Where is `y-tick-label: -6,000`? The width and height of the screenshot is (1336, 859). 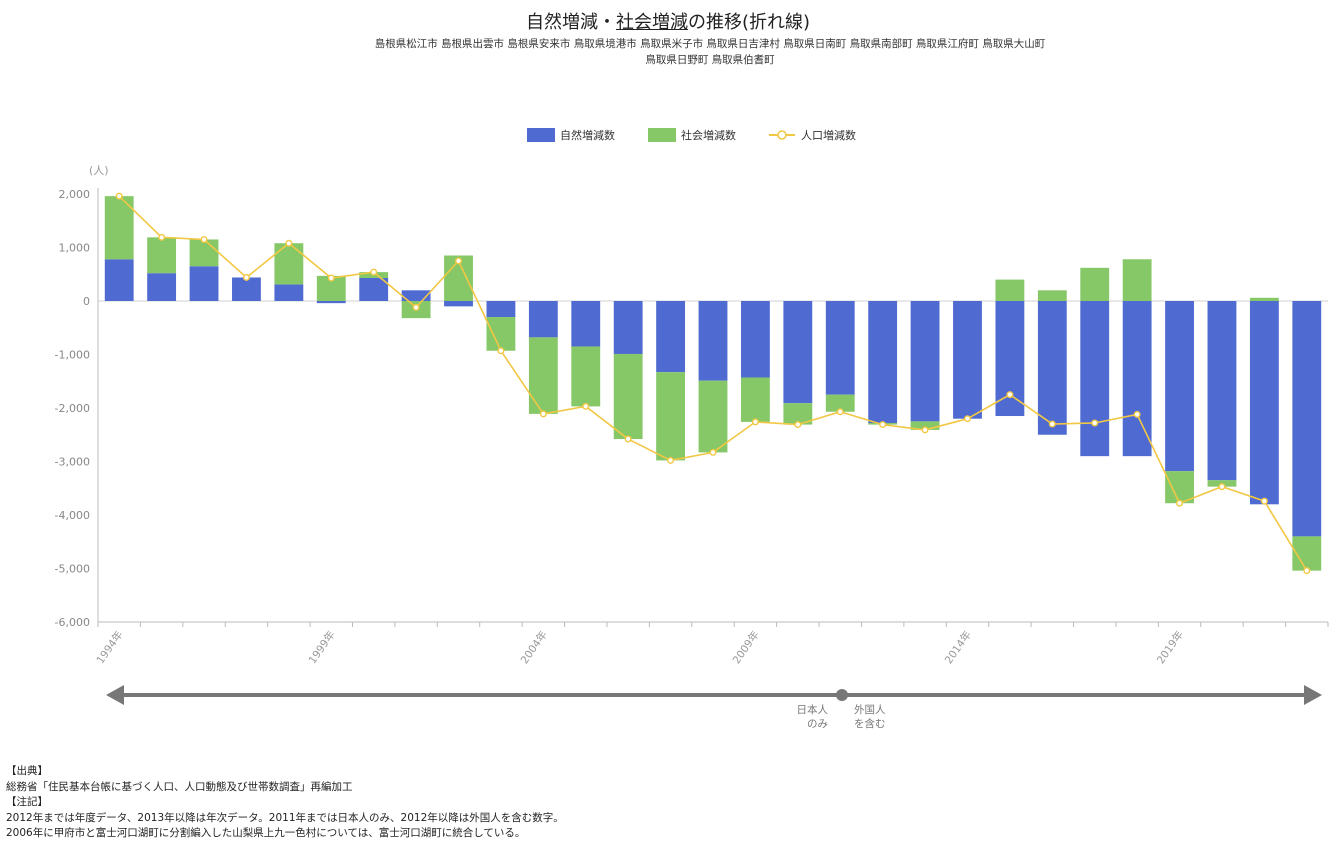 y-tick-label: -6,000 is located at coordinates (72, 622).